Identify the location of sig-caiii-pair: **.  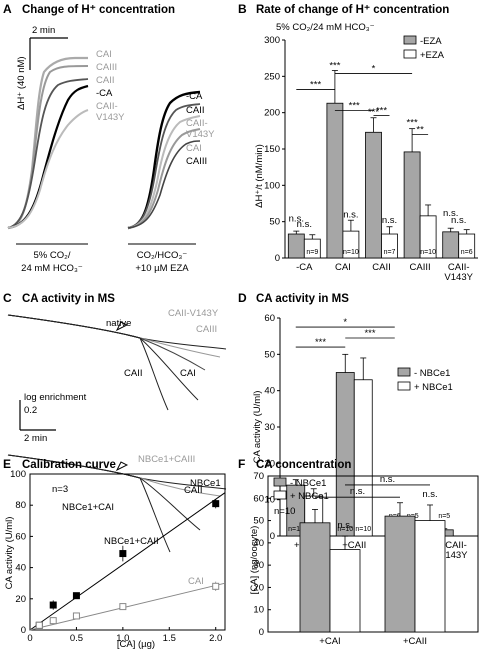
(420, 129).